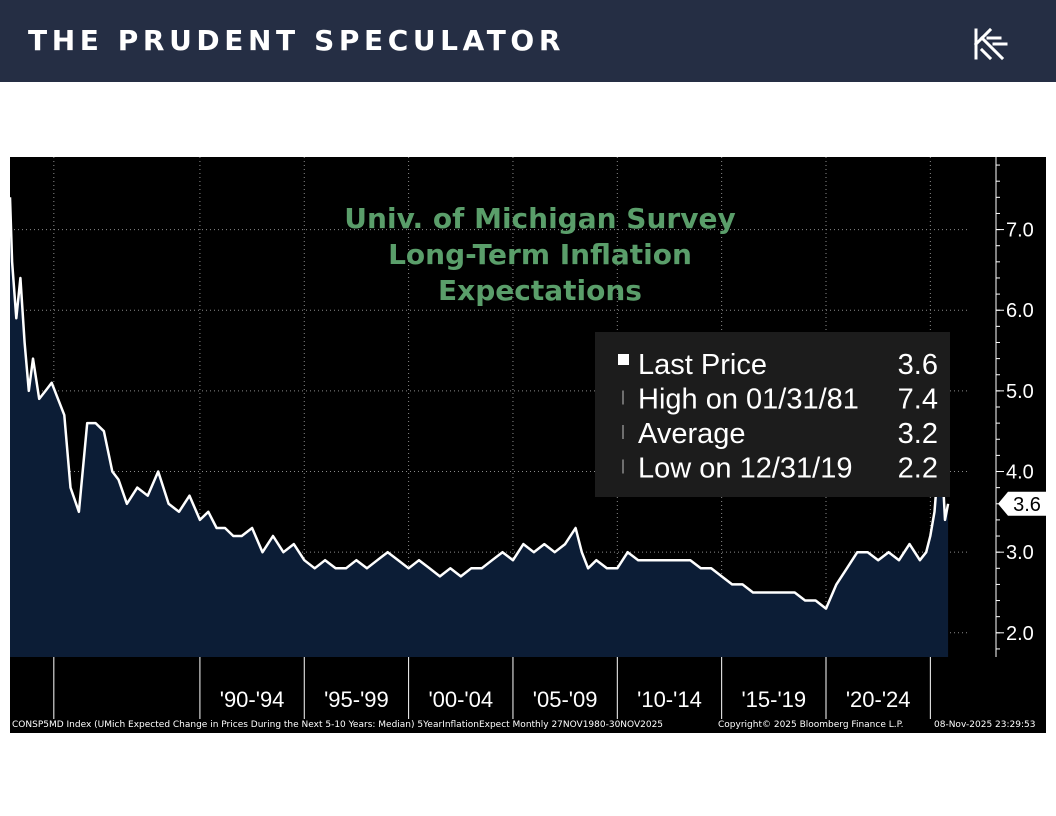  What do you see at coordinates (669, 699) in the screenshot?
I see `x-tick-label: '10-'14` at bounding box center [669, 699].